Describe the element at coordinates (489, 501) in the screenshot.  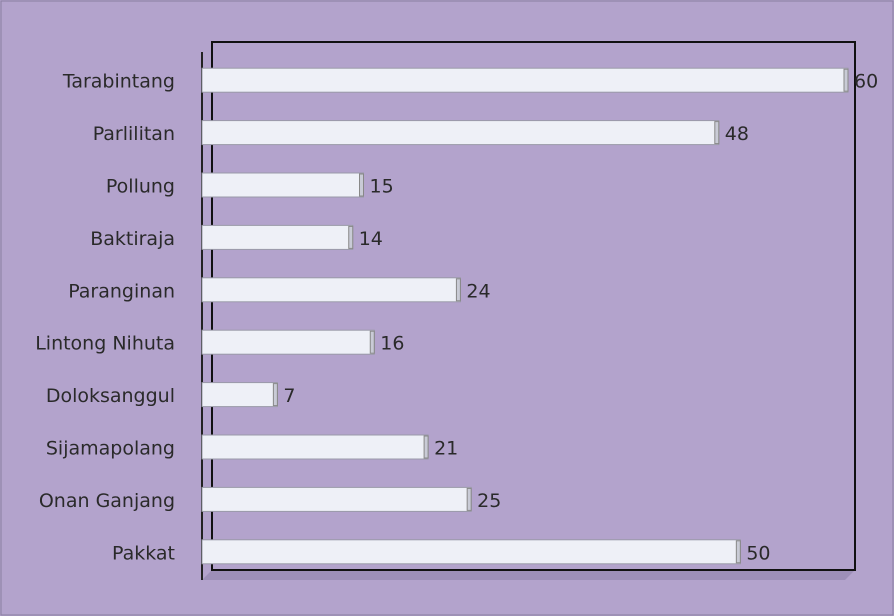
I see `value-label: 25` at that location.